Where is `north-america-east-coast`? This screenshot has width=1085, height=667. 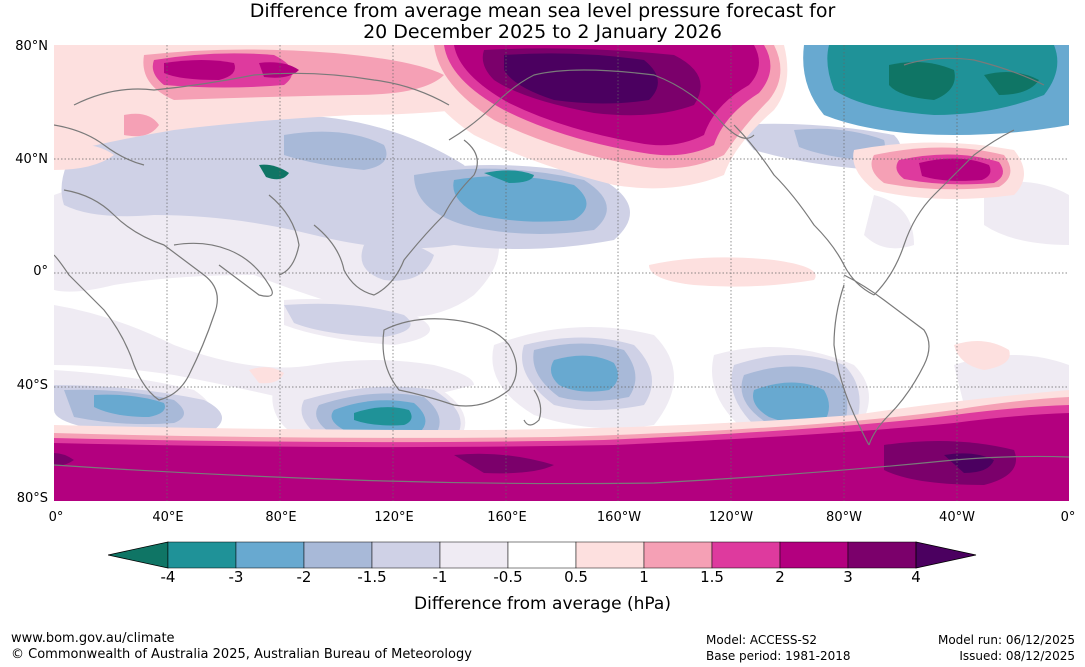
north-america-east-coast is located at coordinates (944, 212).